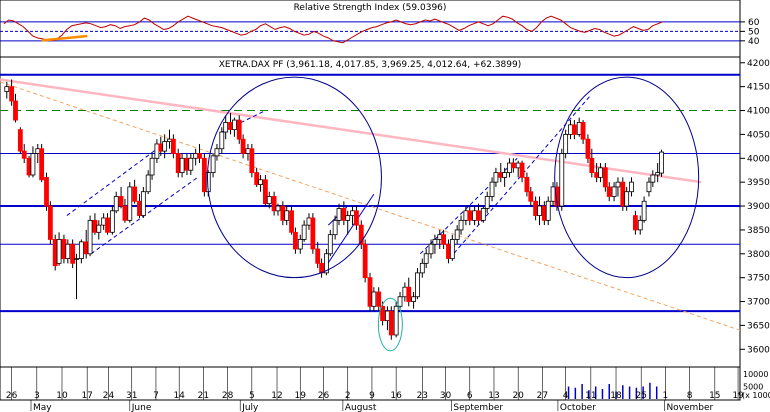 This screenshot has width=770, height=412. What do you see at coordinates (446, 396) in the screenshot?
I see `x-tick-label: 30` at bounding box center [446, 396].